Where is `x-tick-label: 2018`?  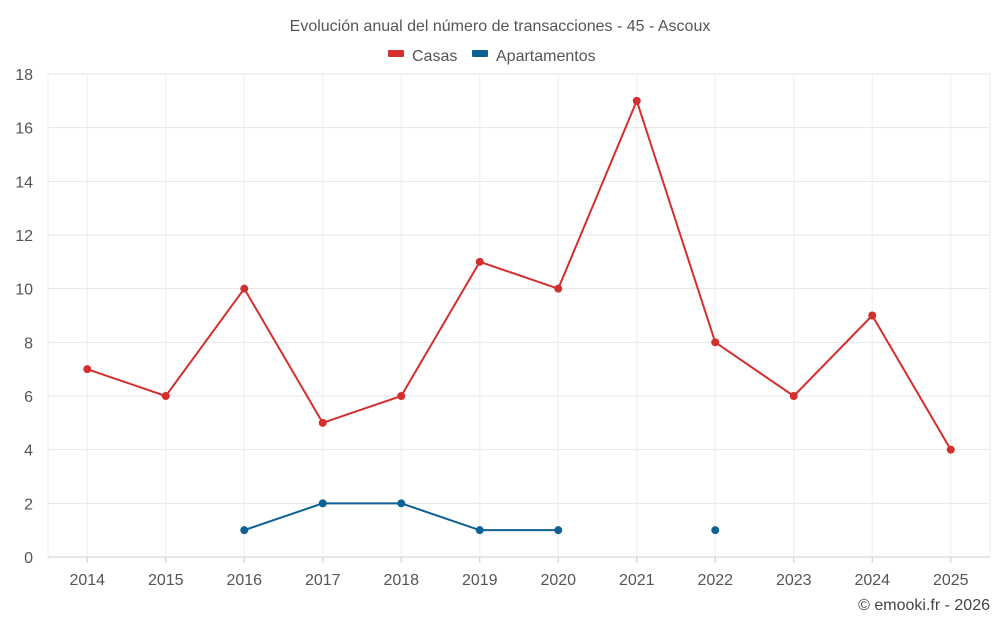
x-tick-label: 2018 is located at coordinates (401, 580).